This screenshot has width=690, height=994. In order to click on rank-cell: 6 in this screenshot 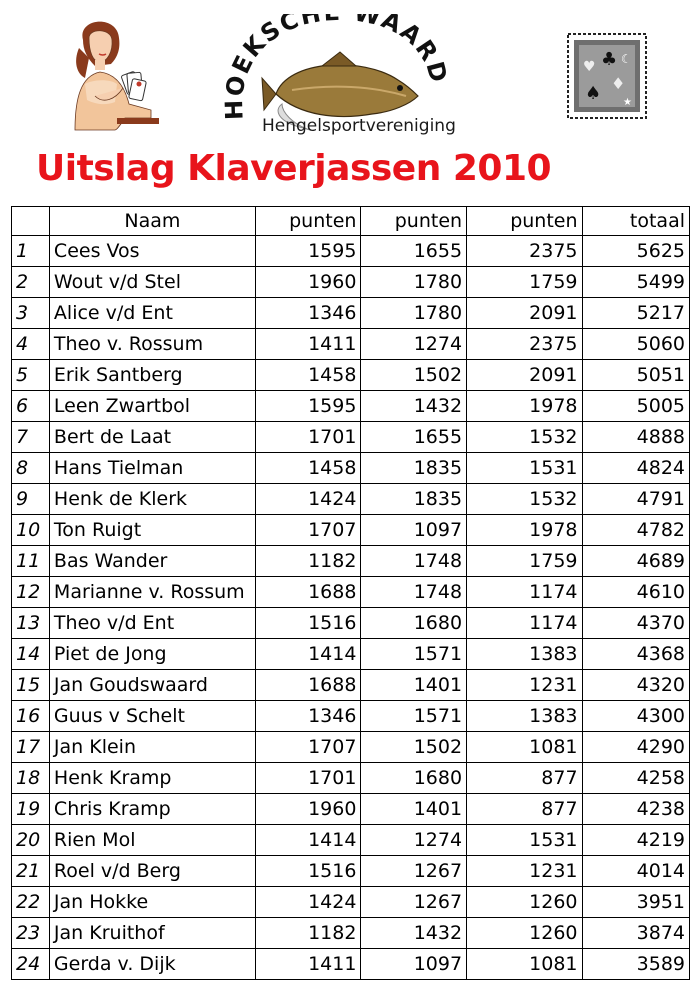, I will do `click(30, 406)`.